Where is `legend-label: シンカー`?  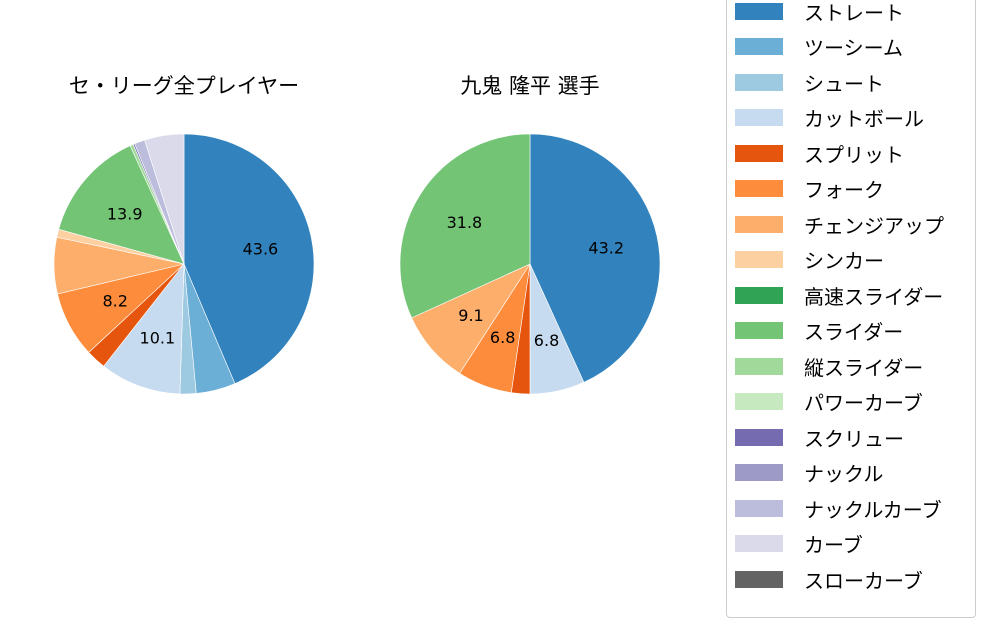 legend-label: シンカー is located at coordinates (844, 261).